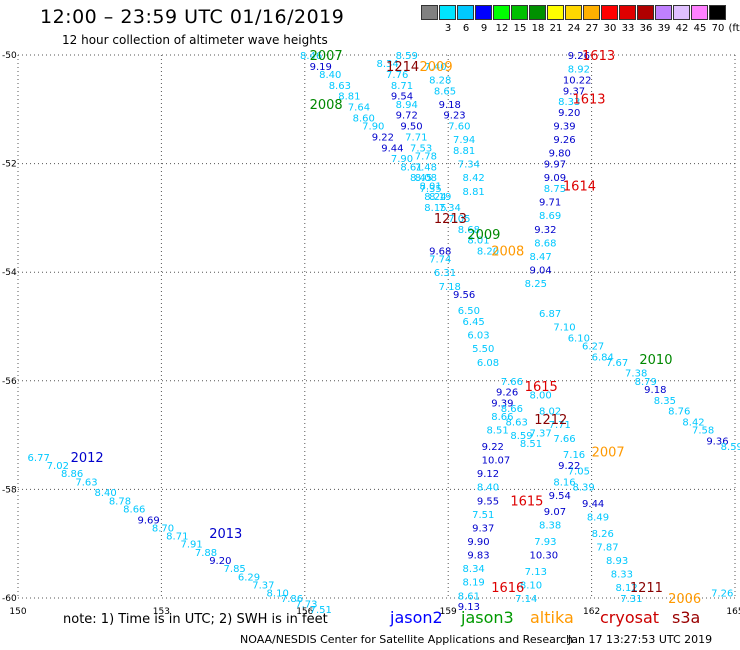 The height and width of the screenshot is (650, 740). What do you see at coordinates (478, 556) in the screenshot?
I see `wave-height-value: 9.83` at bounding box center [478, 556].